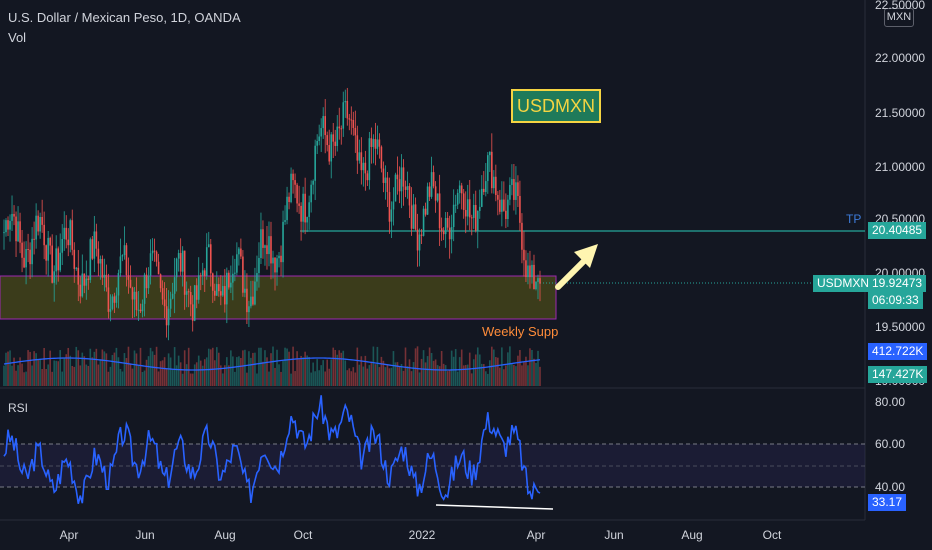 This screenshot has height=550, width=932. I want to click on volume-bars, so click(272, 366).